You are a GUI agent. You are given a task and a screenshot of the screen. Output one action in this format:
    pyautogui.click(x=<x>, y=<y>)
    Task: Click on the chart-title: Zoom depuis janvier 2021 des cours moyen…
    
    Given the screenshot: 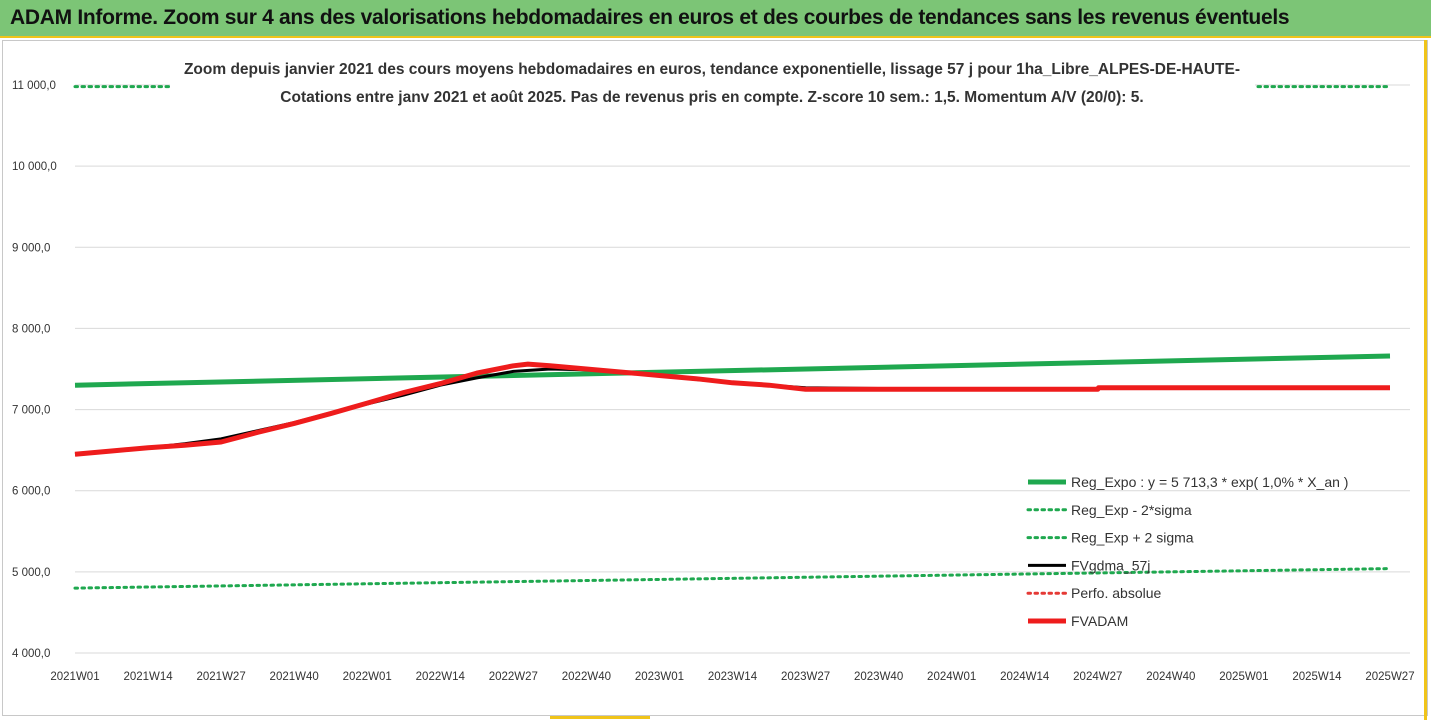 What is the action you would take?
    pyautogui.click(x=712, y=69)
    